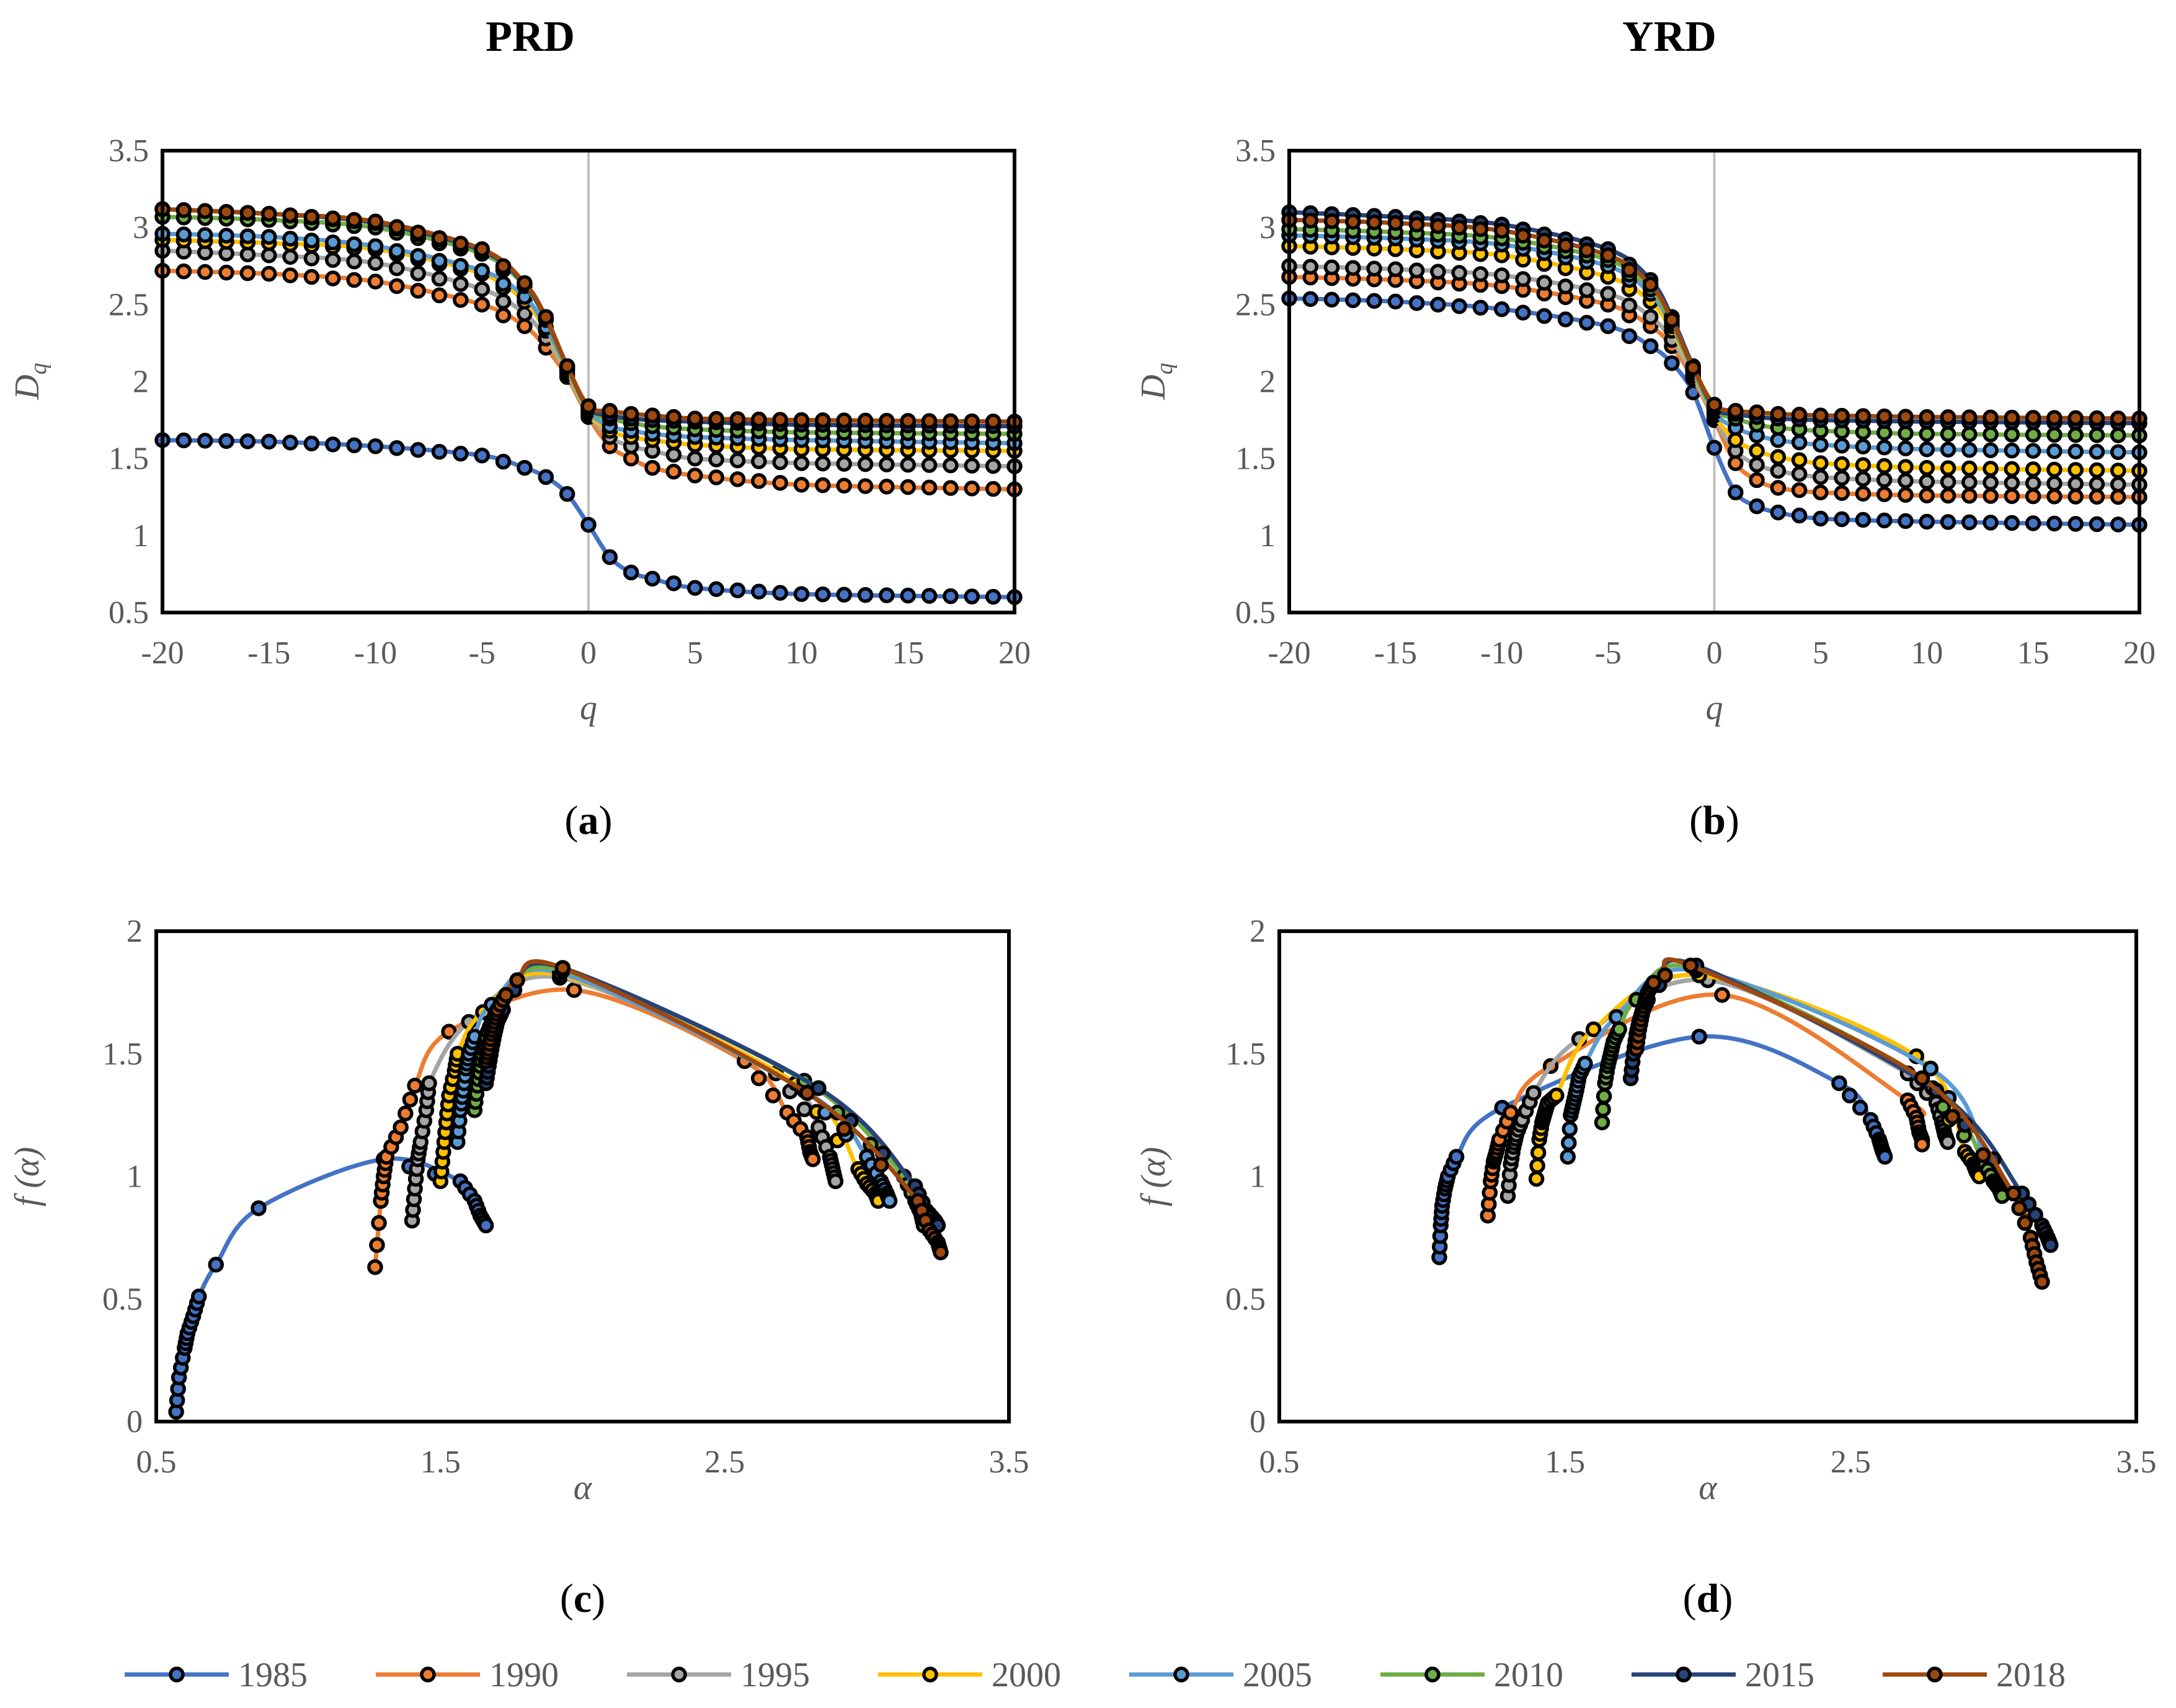 This screenshot has width=2176, height=1708. Describe the element at coordinates (29, 381) in the screenshot. I see `y-axis-label: Dq` at that location.